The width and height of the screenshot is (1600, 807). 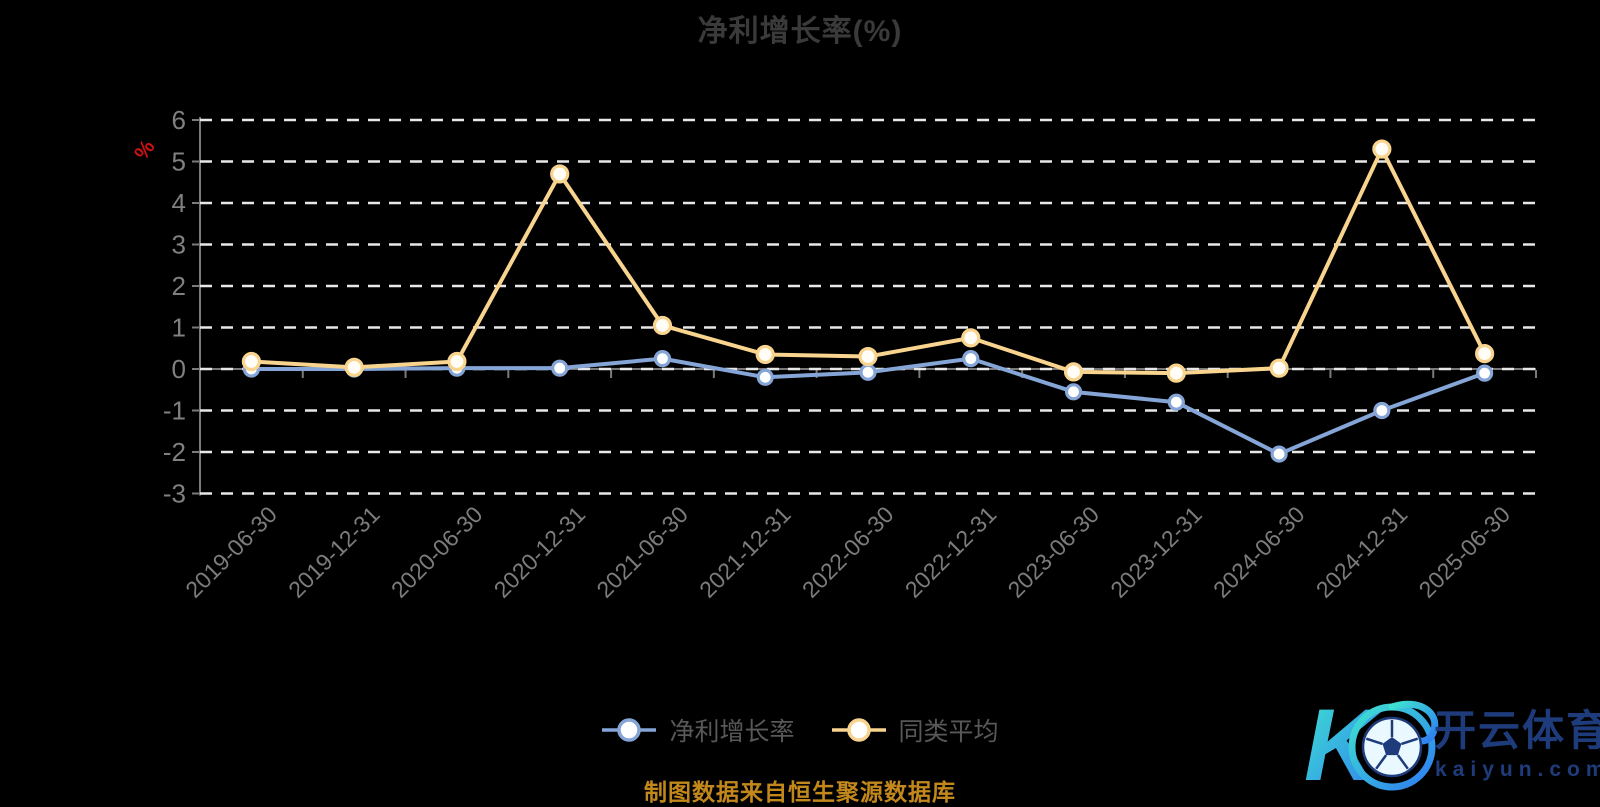 What do you see at coordinates (642, 552) in the screenshot?
I see `x-tick-label: 2021-06-30` at bounding box center [642, 552].